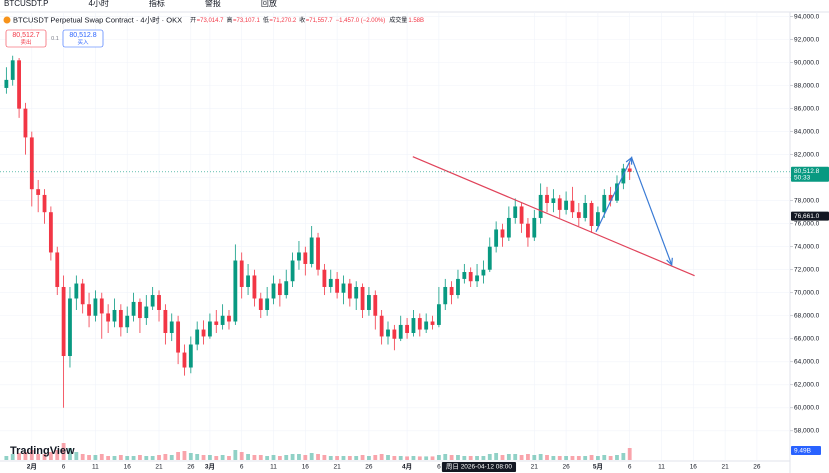 The height and width of the screenshot is (473, 829). I want to click on ohlc-key: 高, so click(229, 20).